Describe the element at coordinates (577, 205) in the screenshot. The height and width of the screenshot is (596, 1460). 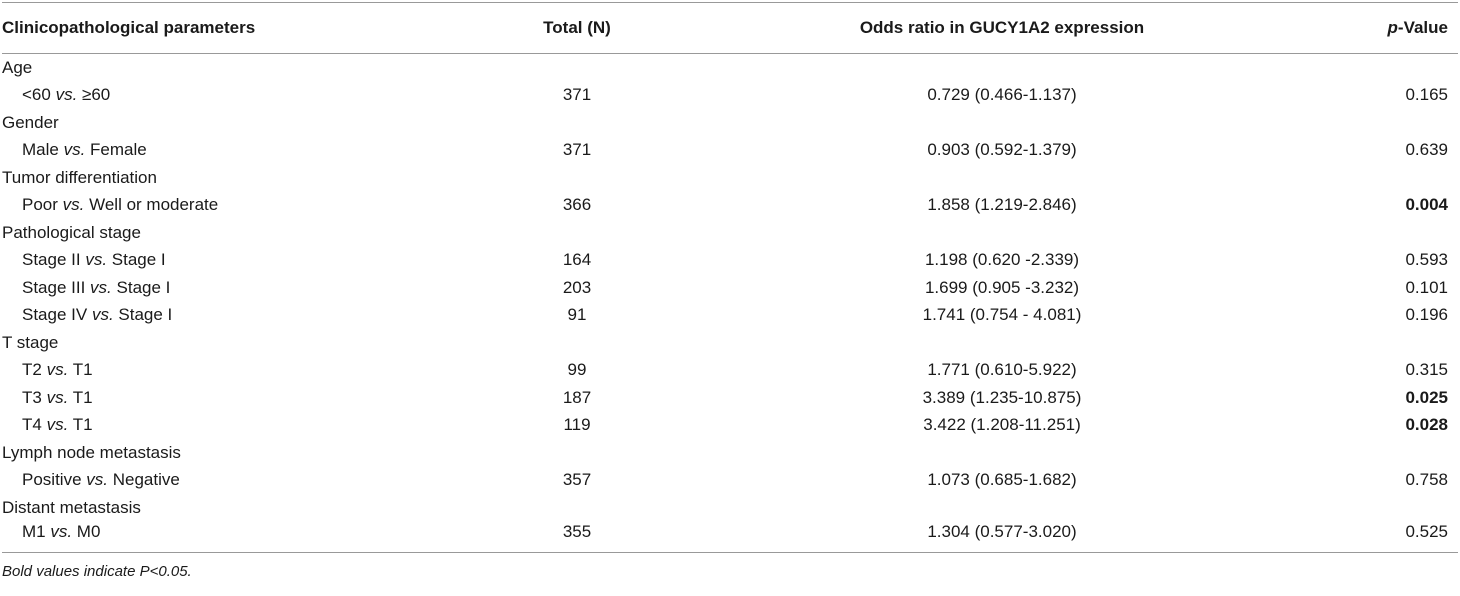
I see `total: 366` at that location.